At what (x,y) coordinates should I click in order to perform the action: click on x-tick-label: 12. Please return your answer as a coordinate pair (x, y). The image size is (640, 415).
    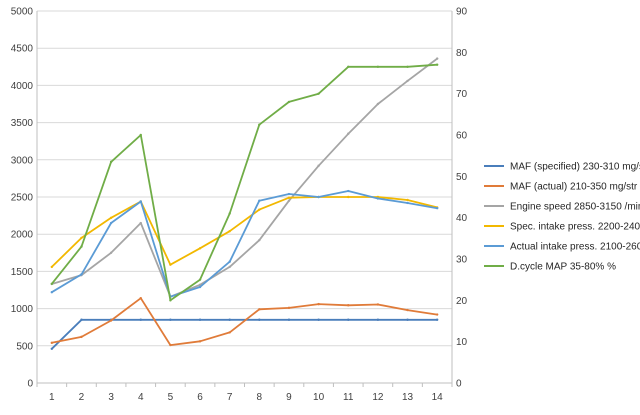
    Looking at the image, I should click on (378, 397).